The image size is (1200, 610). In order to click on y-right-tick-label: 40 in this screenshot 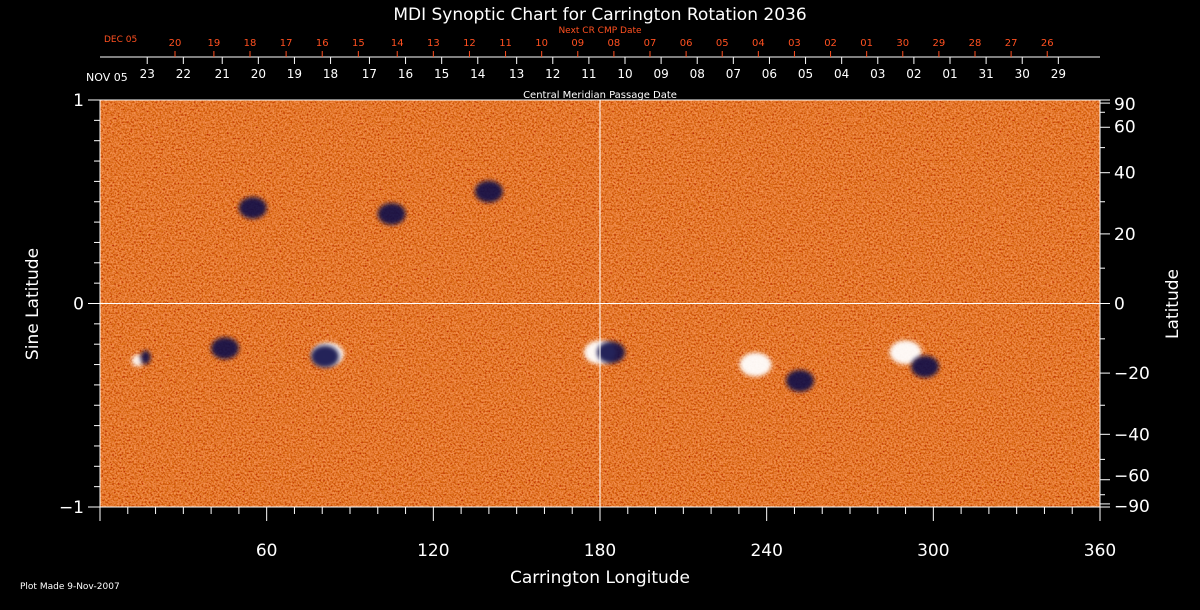, I will do `click(1125, 174)`.